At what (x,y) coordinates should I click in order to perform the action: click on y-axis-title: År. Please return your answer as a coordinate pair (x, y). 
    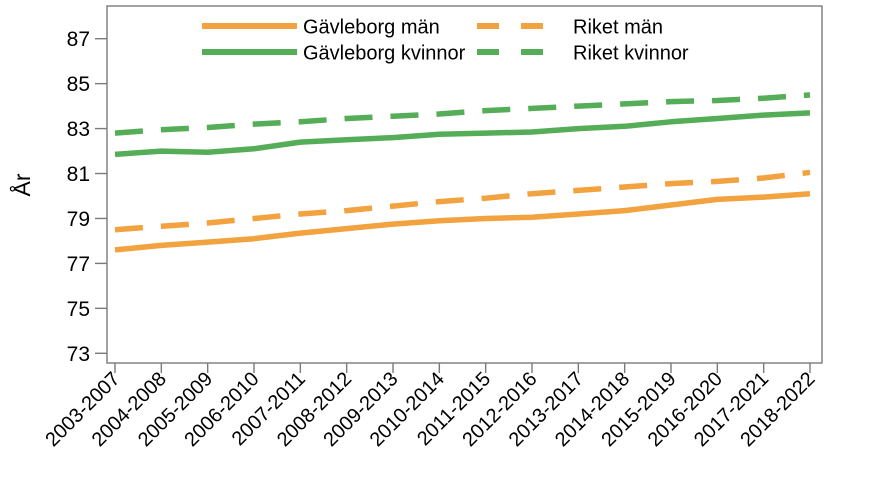
    Looking at the image, I should click on (21, 184).